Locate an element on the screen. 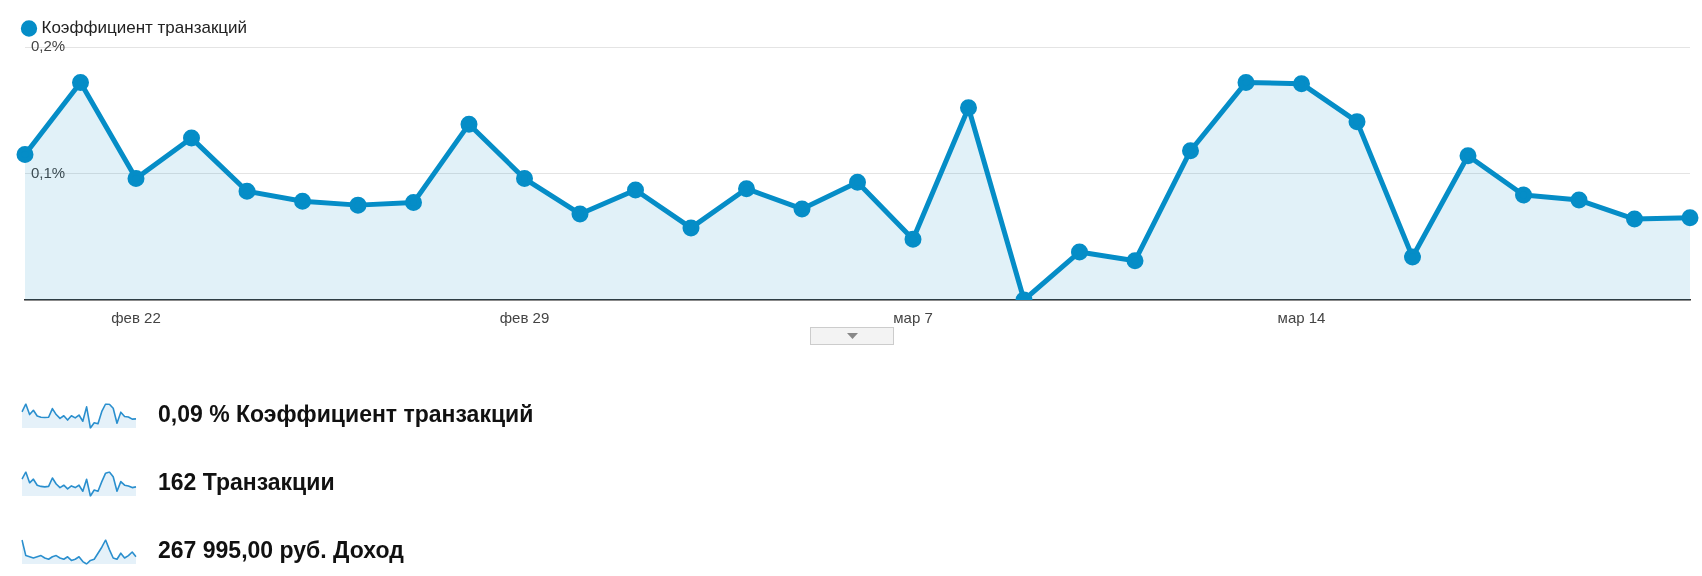 The image size is (1702, 576). series-label: 0,09 % Коэффициент транзакций is located at coordinates (346, 414).